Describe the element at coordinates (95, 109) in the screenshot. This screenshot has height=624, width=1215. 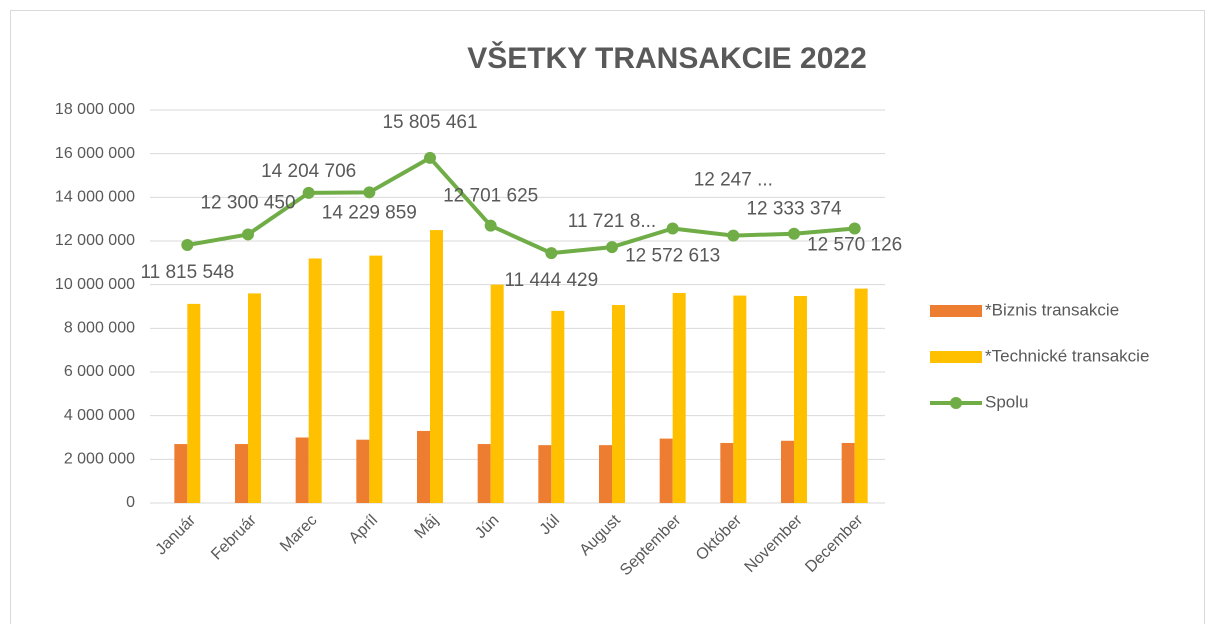
I see `y-tick-label: 18 000 000` at that location.